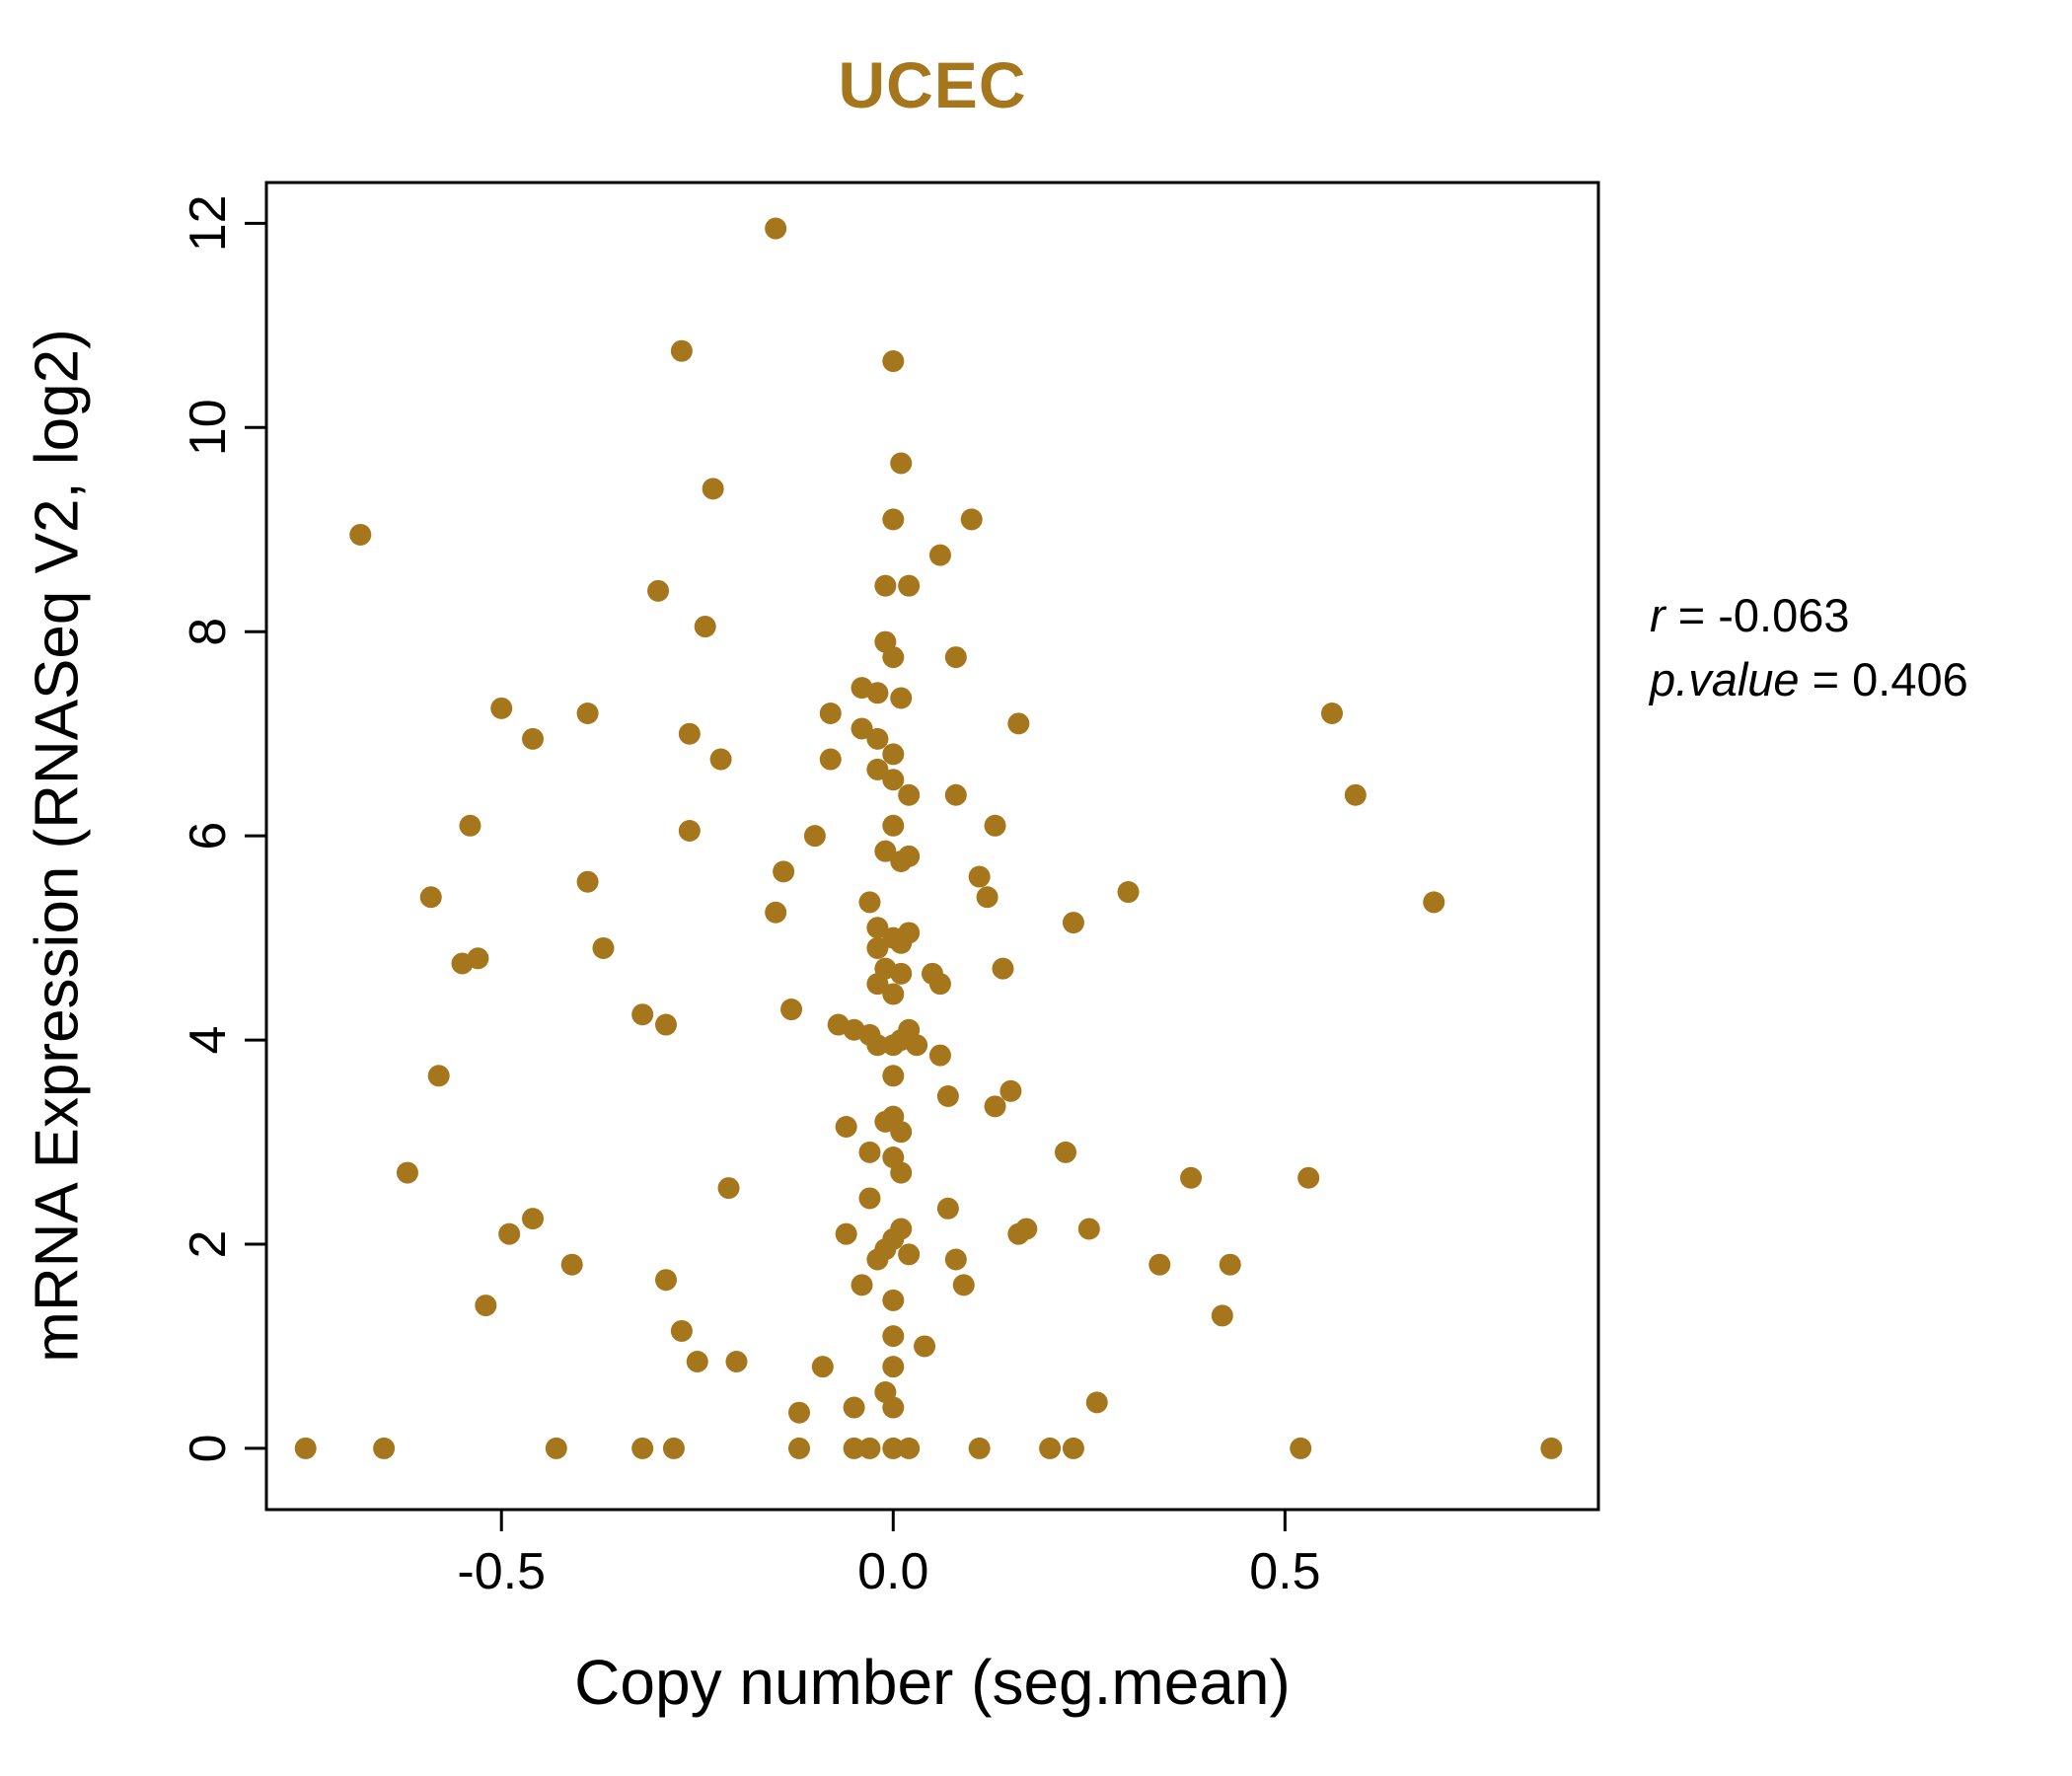 The height and width of the screenshot is (1776, 2072). I want to click on chart-title: UCEC, so click(933, 85).